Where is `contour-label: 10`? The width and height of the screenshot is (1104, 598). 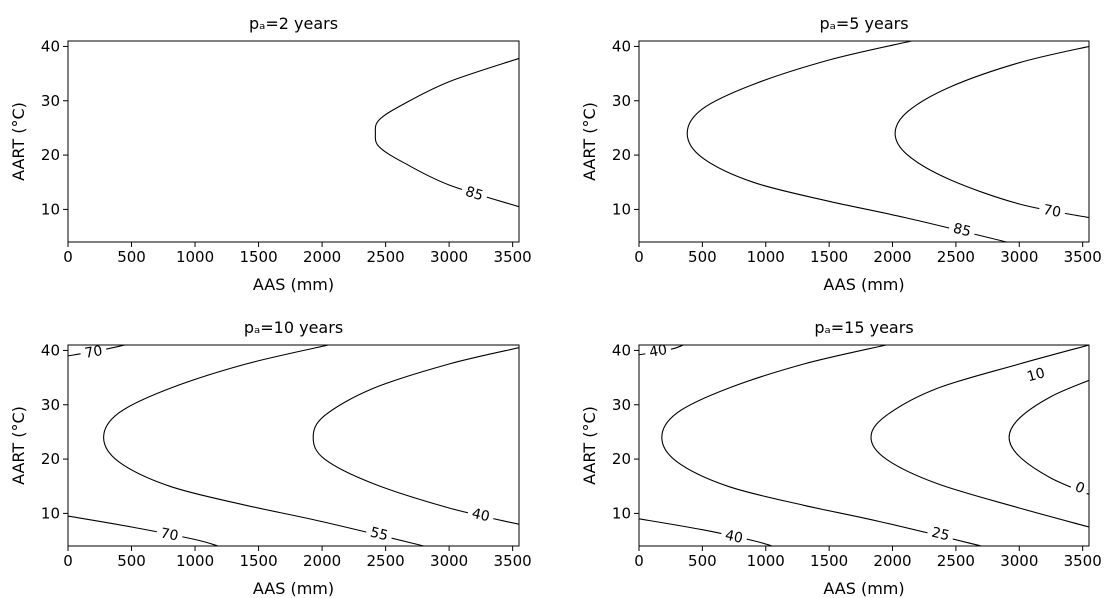 contour-label: 10 is located at coordinates (1035, 375).